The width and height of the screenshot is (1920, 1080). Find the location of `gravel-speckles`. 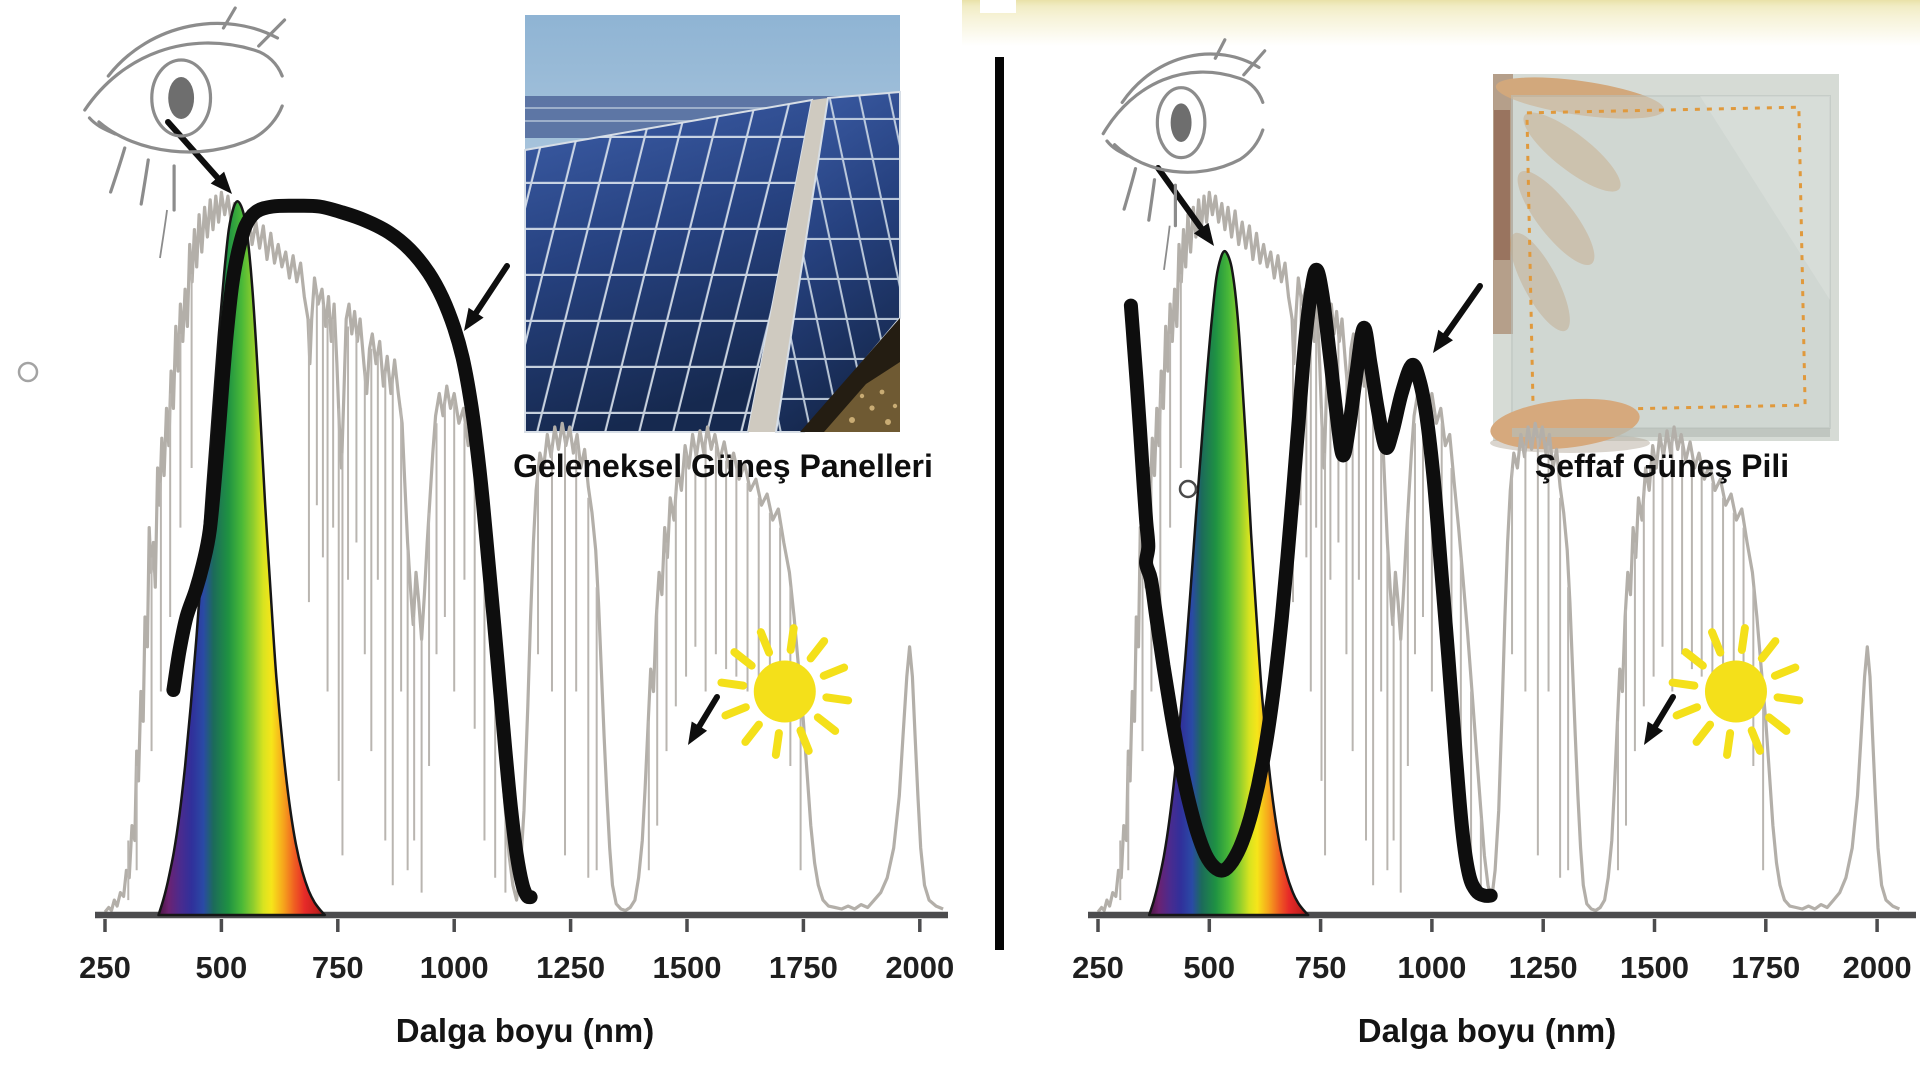

gravel-speckles is located at coordinates (873, 407).